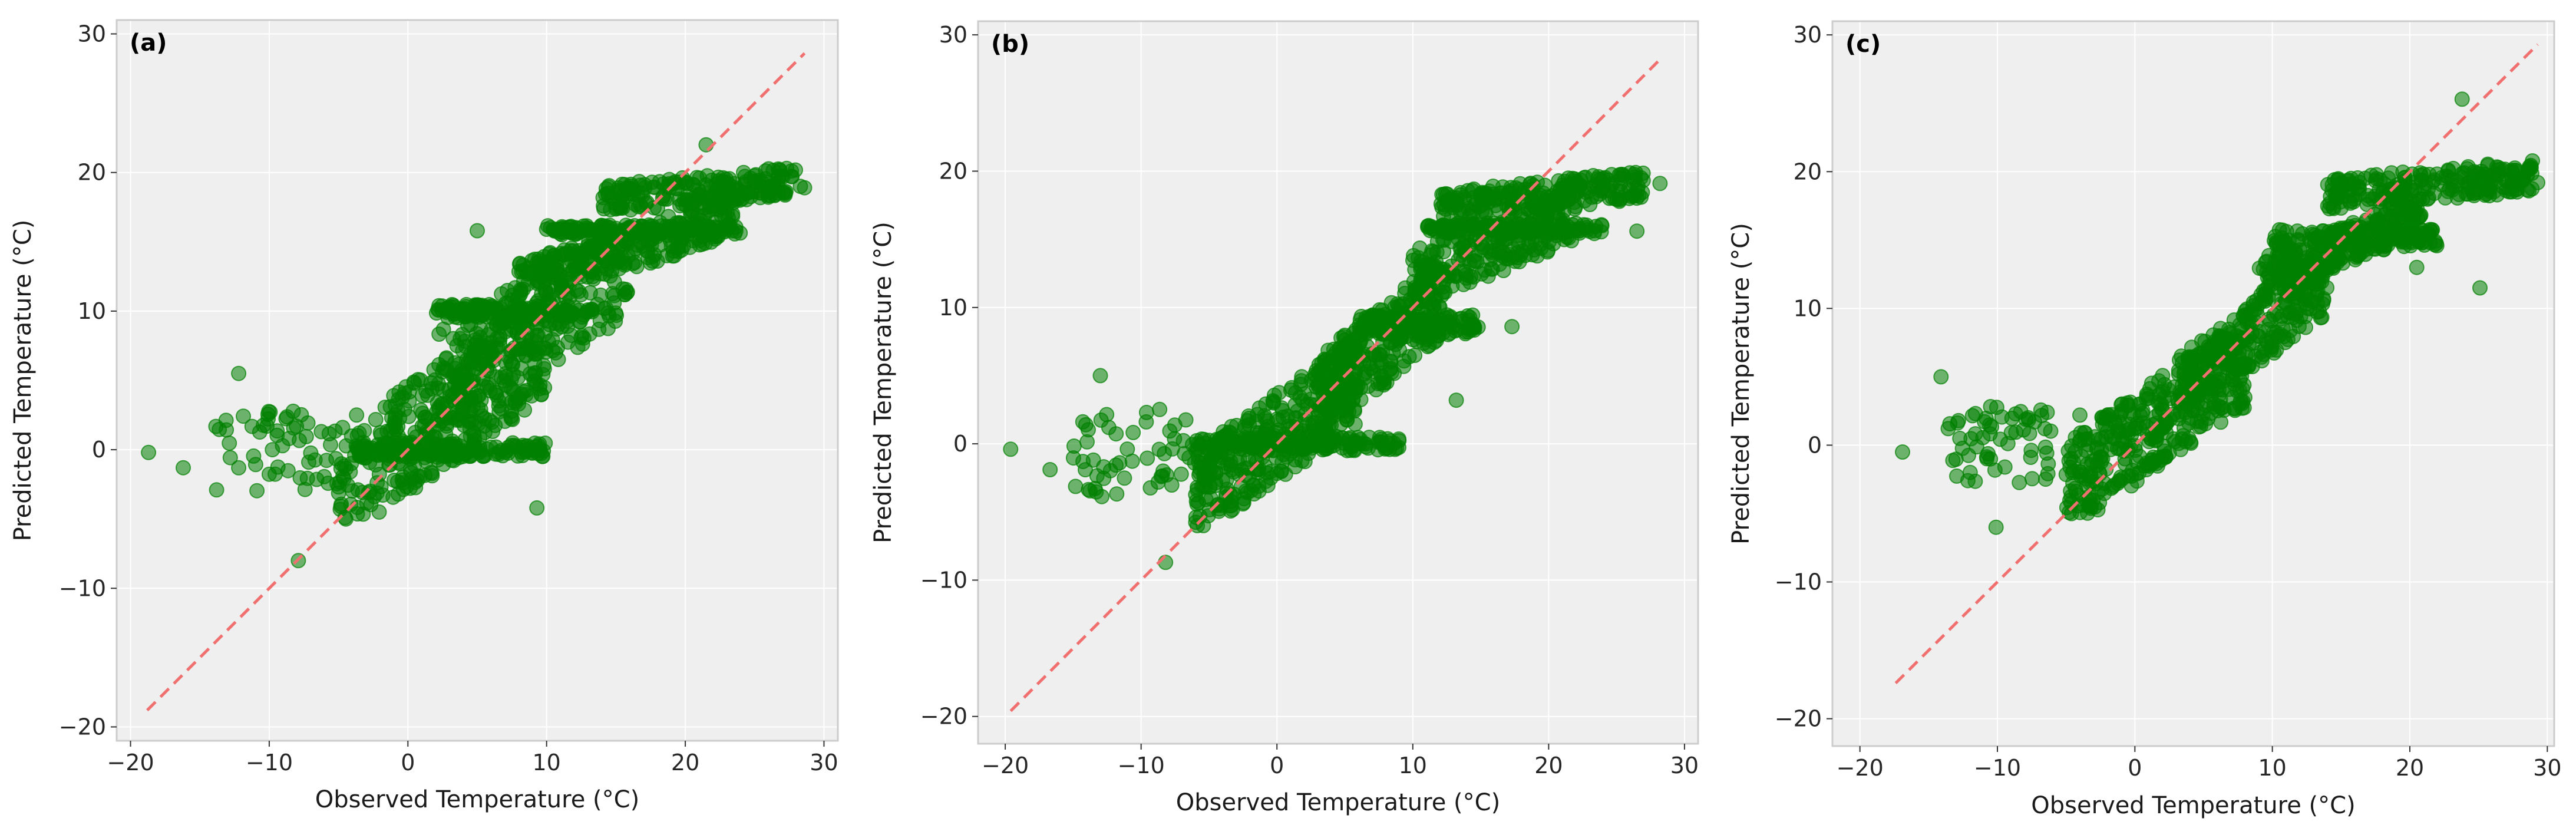  Describe the element at coordinates (2410, 768) in the screenshot. I see `x-tick-label: 20` at that location.